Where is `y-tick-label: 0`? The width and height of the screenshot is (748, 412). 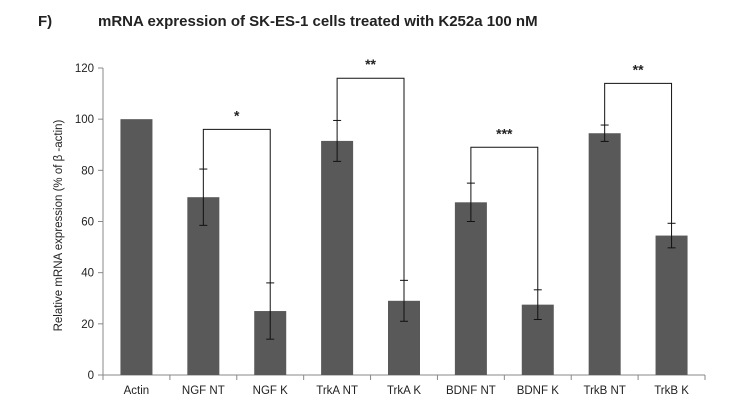 y-tick-label: 0 is located at coordinates (91, 376).